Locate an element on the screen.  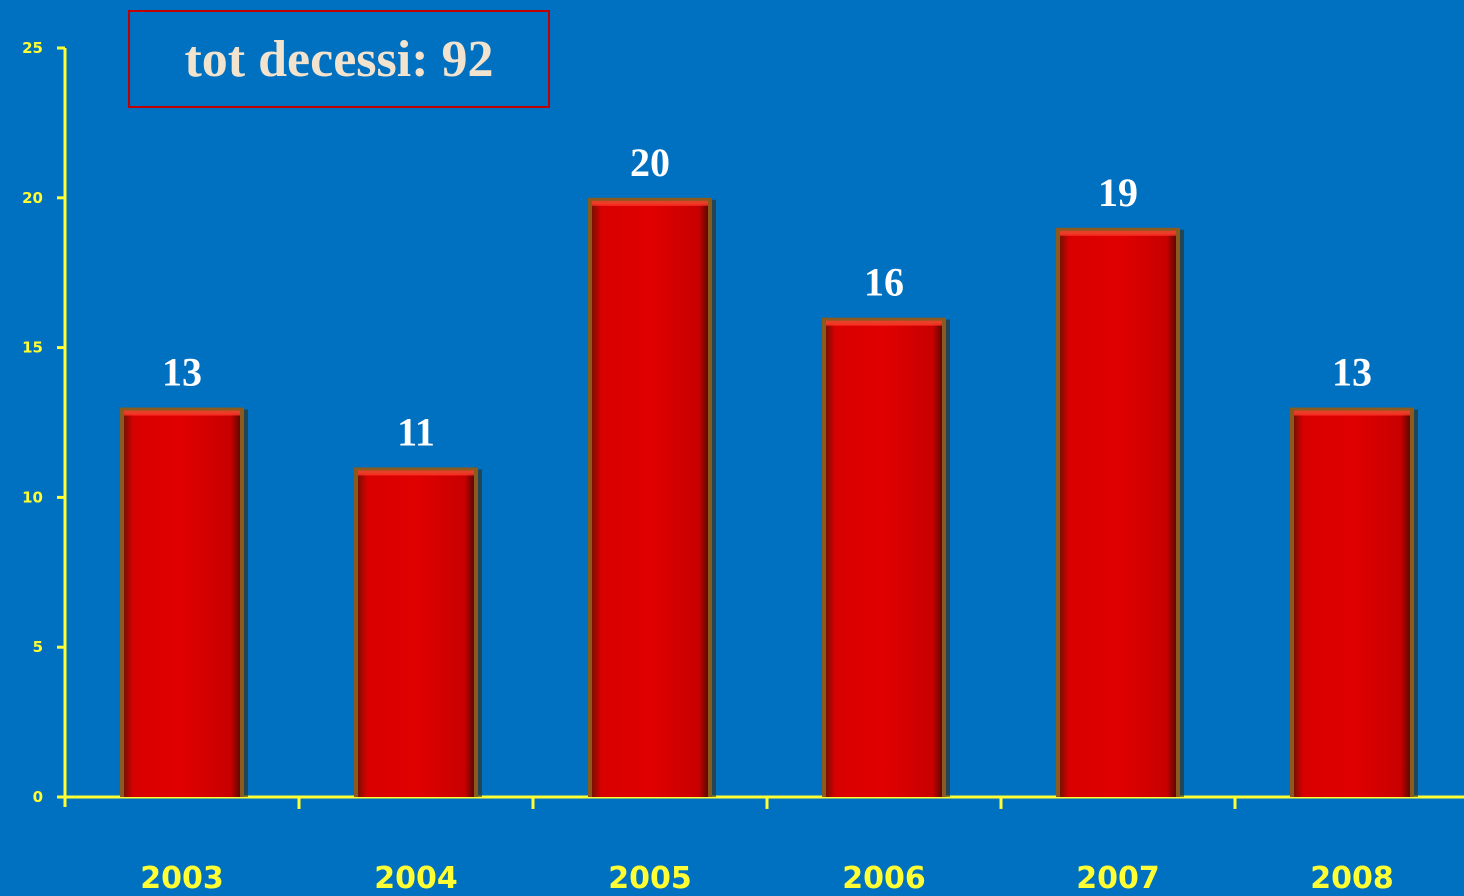
data-label-2003: 13 is located at coordinates (182, 372).